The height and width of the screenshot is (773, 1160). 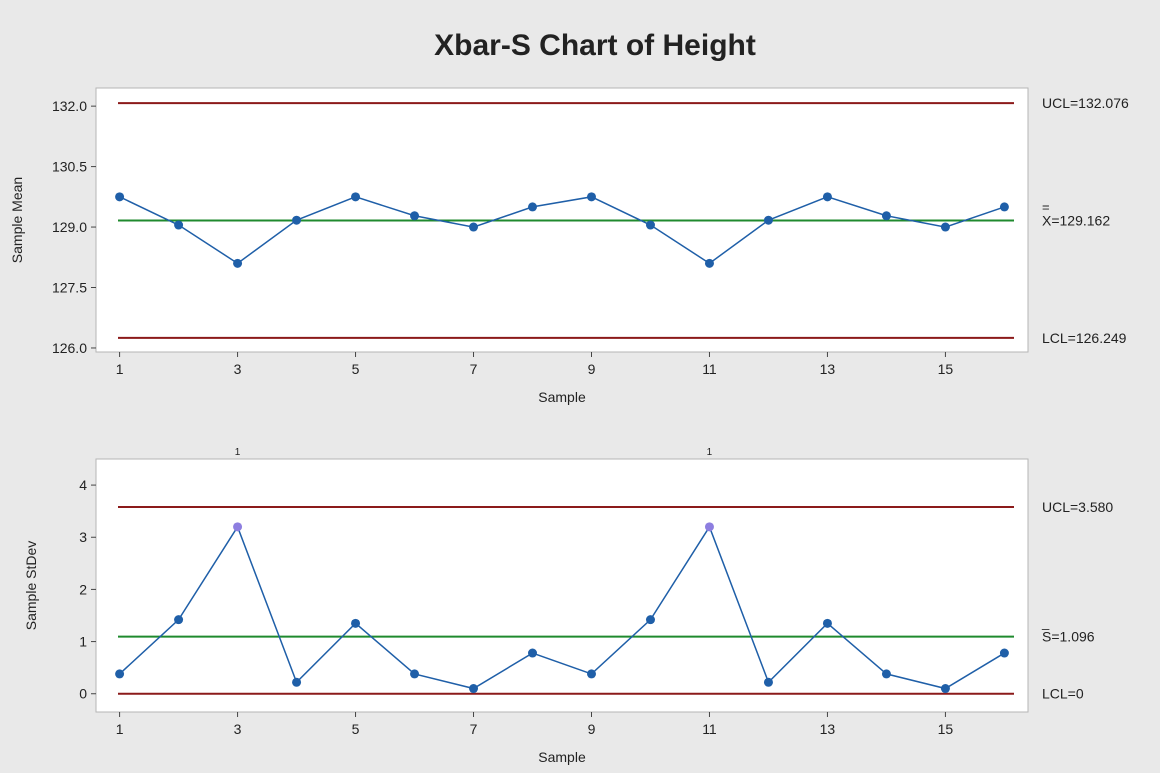 I want to click on center-label: X=129.162, so click(x=1076, y=221).